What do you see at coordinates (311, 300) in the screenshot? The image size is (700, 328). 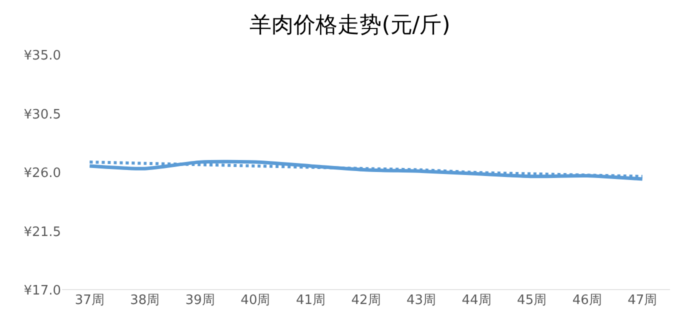 I see `x-tick-label: 41周` at bounding box center [311, 300].